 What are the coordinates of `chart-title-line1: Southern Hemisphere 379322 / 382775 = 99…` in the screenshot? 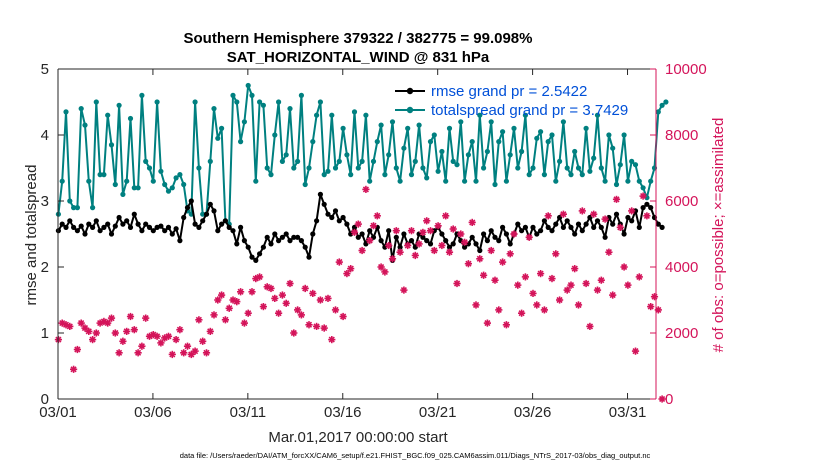 It's located at (358, 38).